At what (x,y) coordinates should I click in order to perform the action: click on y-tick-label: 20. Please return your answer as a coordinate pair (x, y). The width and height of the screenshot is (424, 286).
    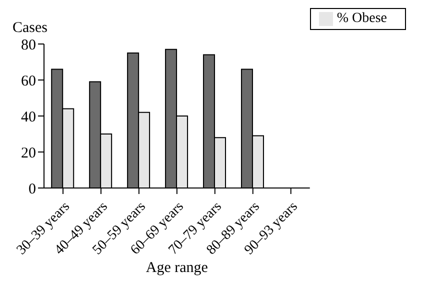
    Looking at the image, I should click on (28, 153).